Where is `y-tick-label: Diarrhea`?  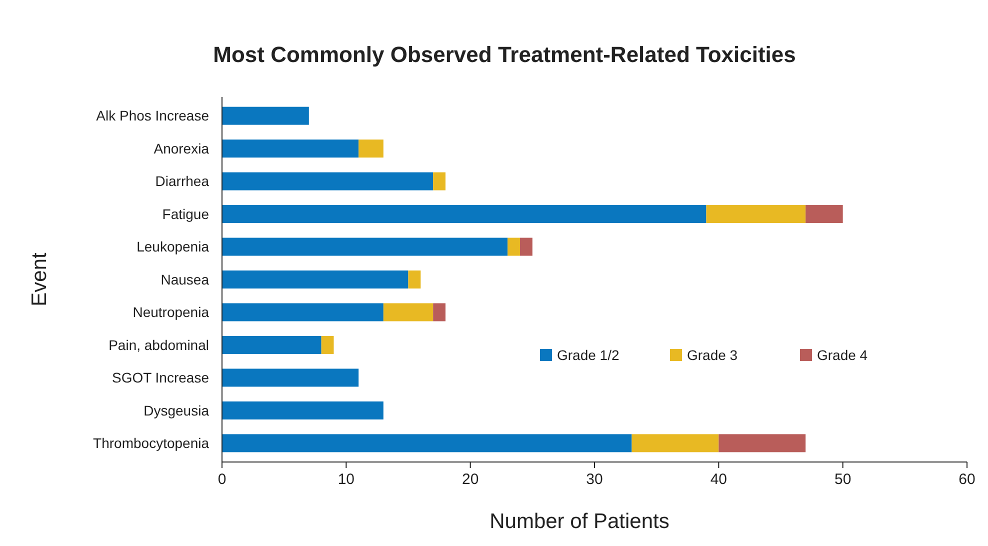
y-tick-label: Diarrhea is located at coordinates (182, 181).